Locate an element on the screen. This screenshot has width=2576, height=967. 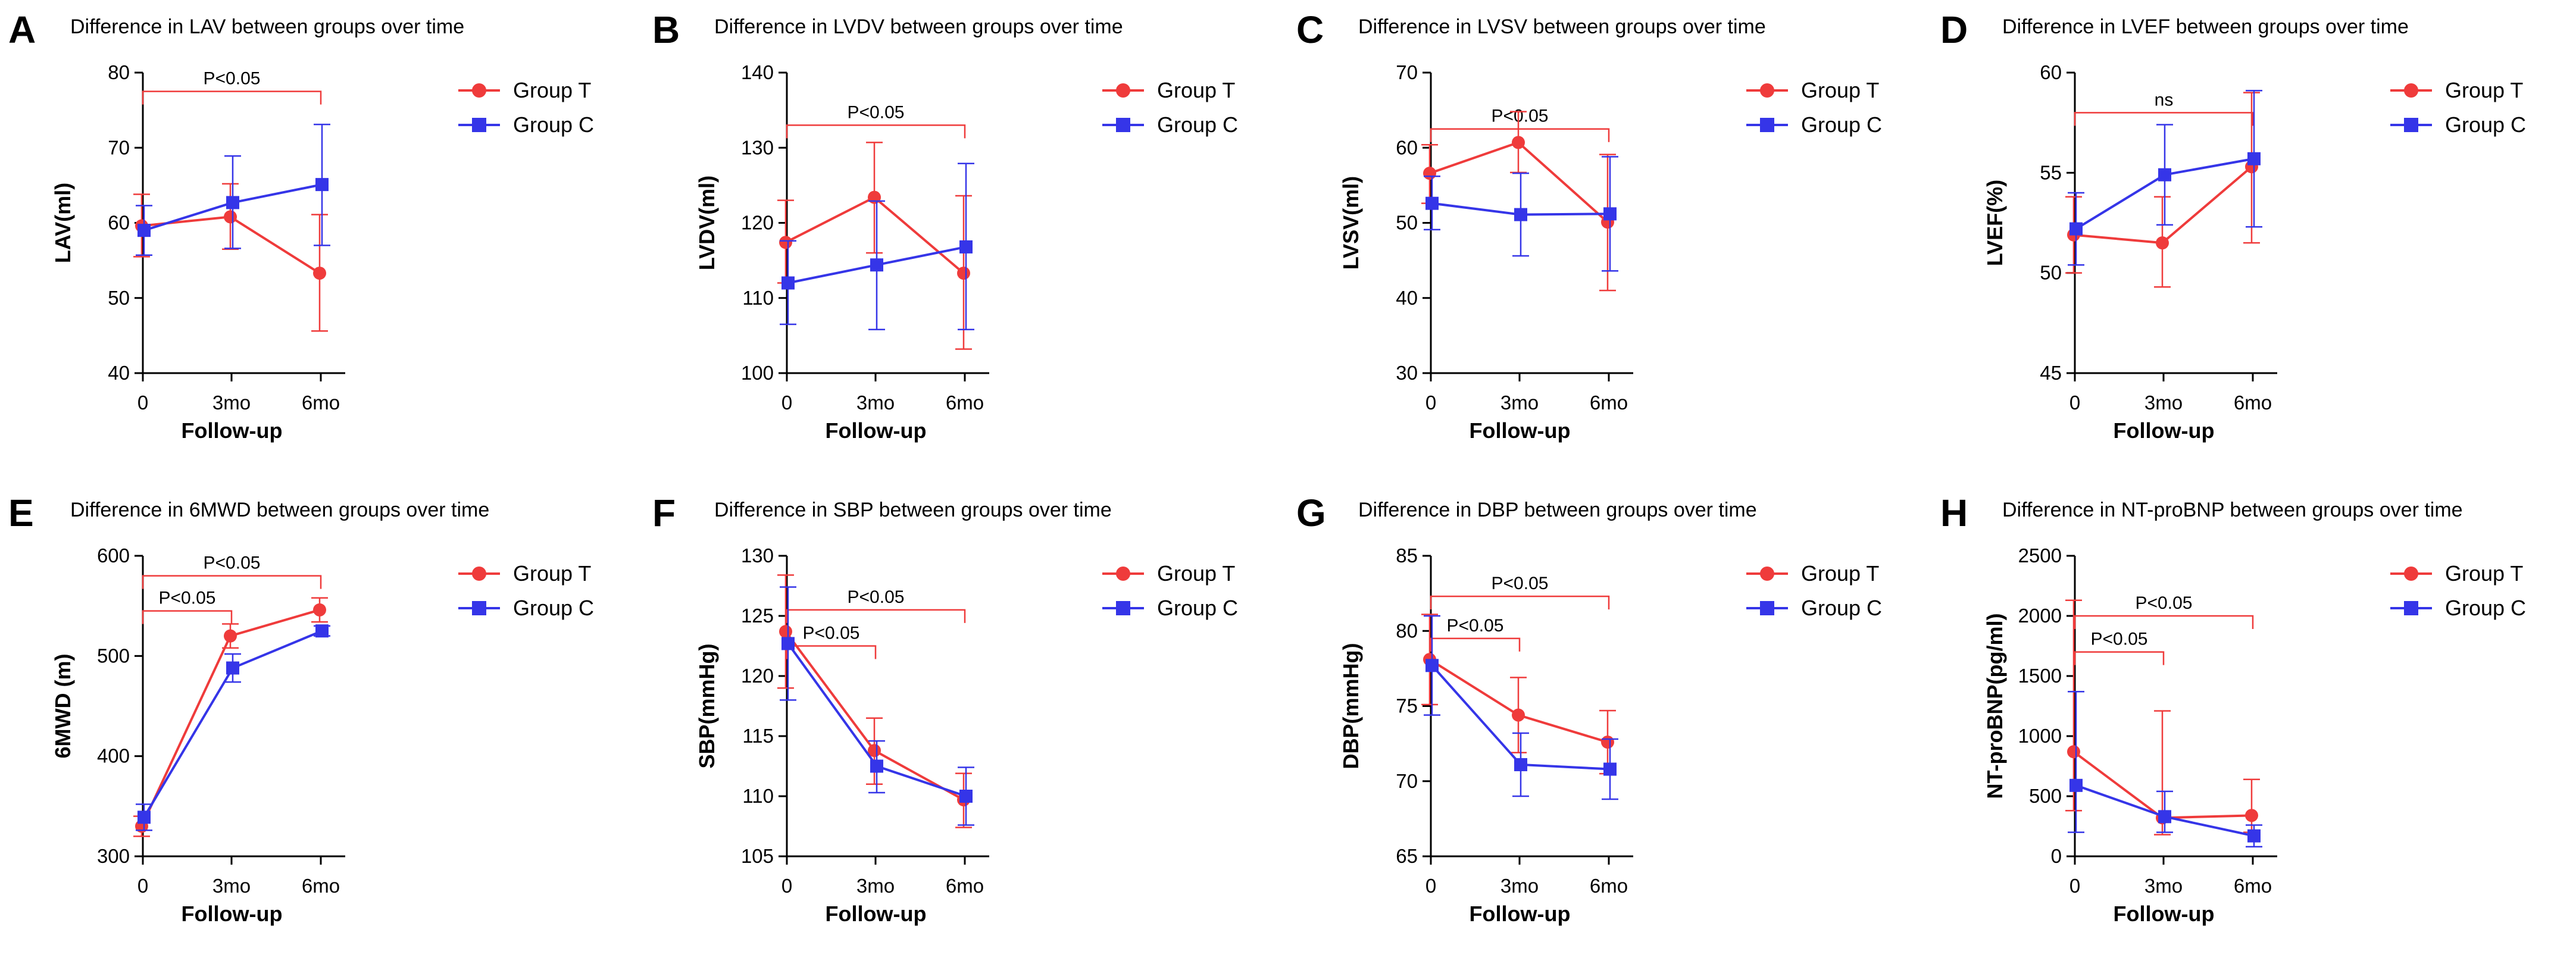
y-tick-label: 75 is located at coordinates (1407, 706).